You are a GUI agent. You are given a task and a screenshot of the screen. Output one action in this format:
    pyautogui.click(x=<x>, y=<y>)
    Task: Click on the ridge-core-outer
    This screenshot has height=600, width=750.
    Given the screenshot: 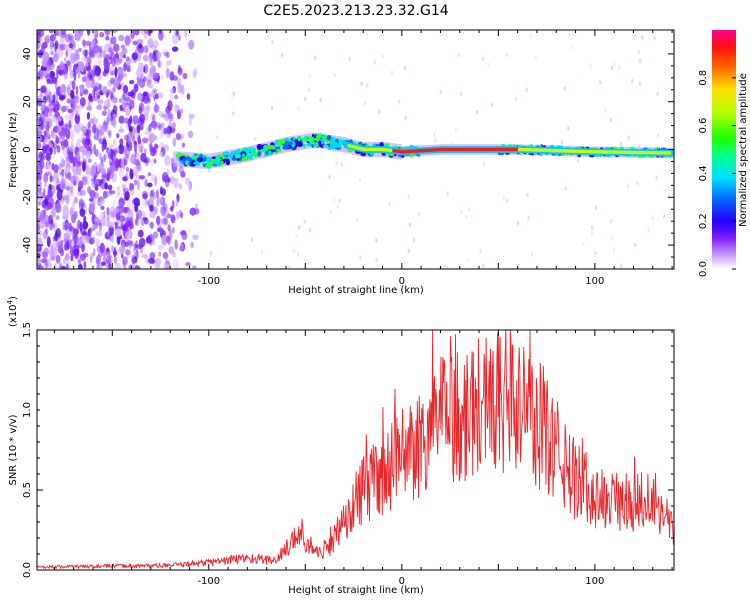 What is the action you would take?
    pyautogui.click(x=347, y=145)
    